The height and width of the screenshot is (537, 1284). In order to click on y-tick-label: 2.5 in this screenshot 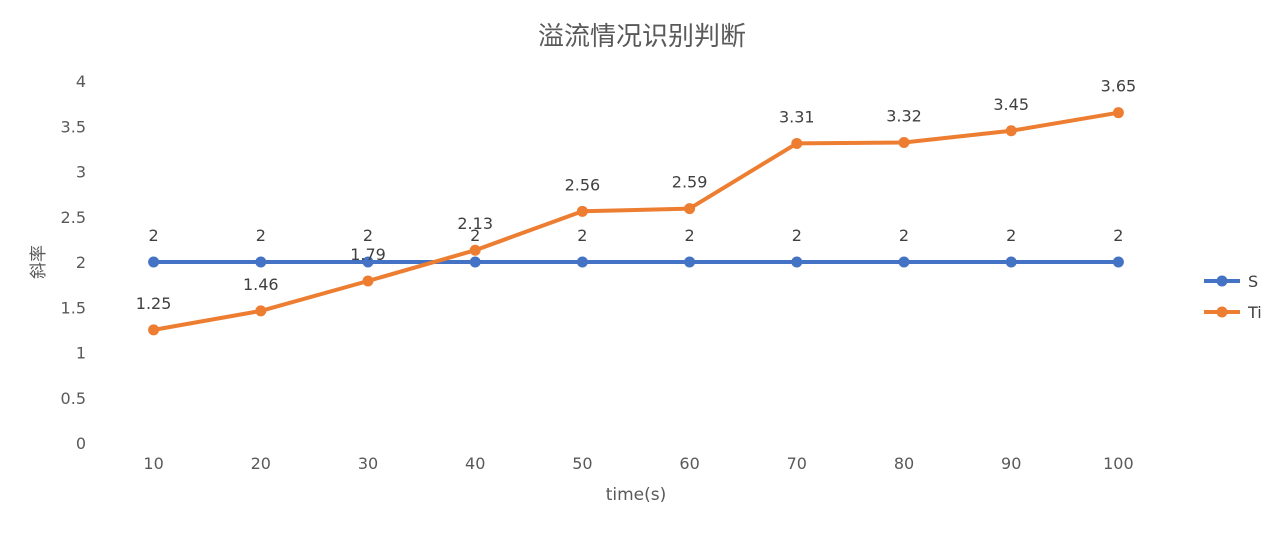, I will do `click(73, 217)`.